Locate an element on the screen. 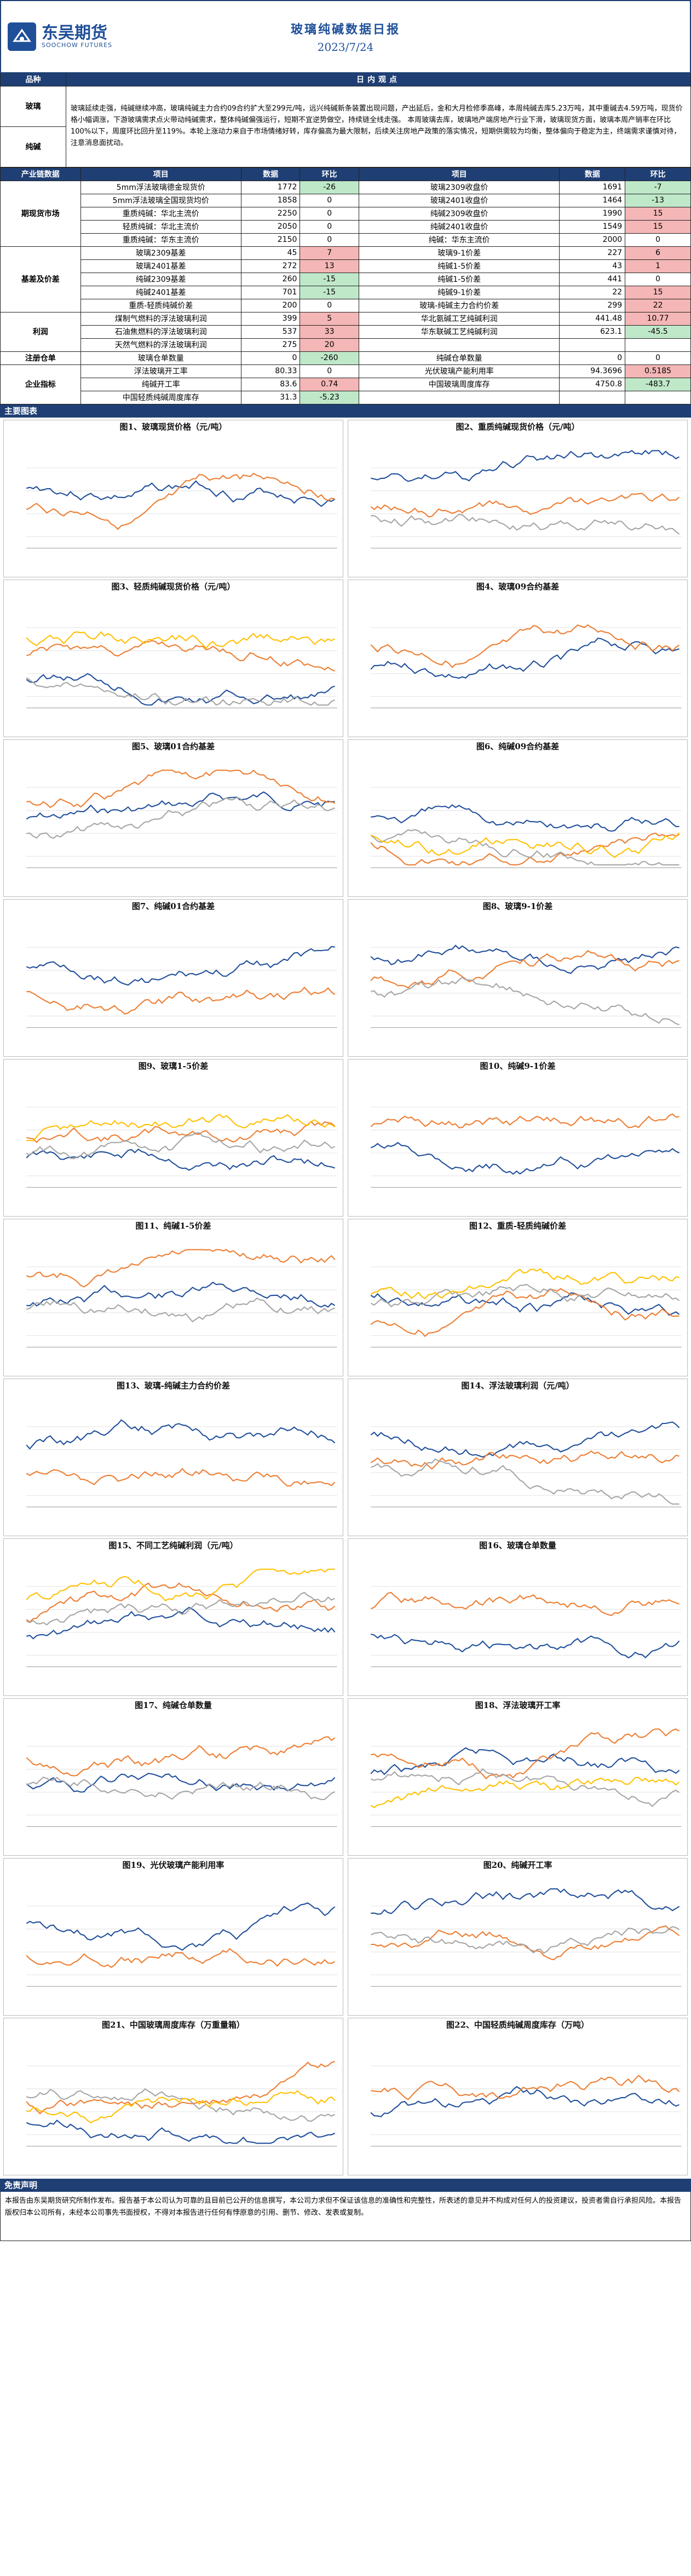 The width and height of the screenshot is (691, 2576). item-change: 22 is located at coordinates (658, 305).